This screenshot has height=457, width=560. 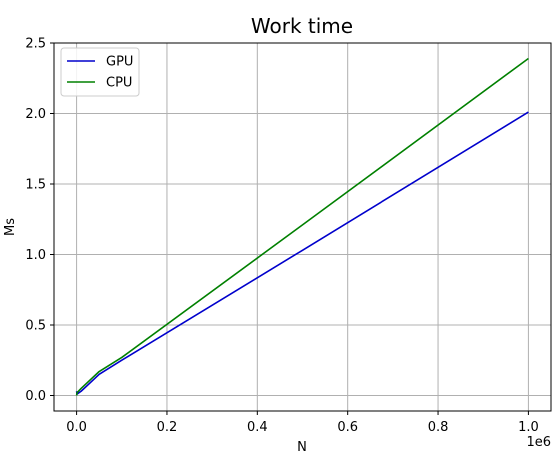 I want to click on x-tick-label: 0.0, so click(x=76, y=427).